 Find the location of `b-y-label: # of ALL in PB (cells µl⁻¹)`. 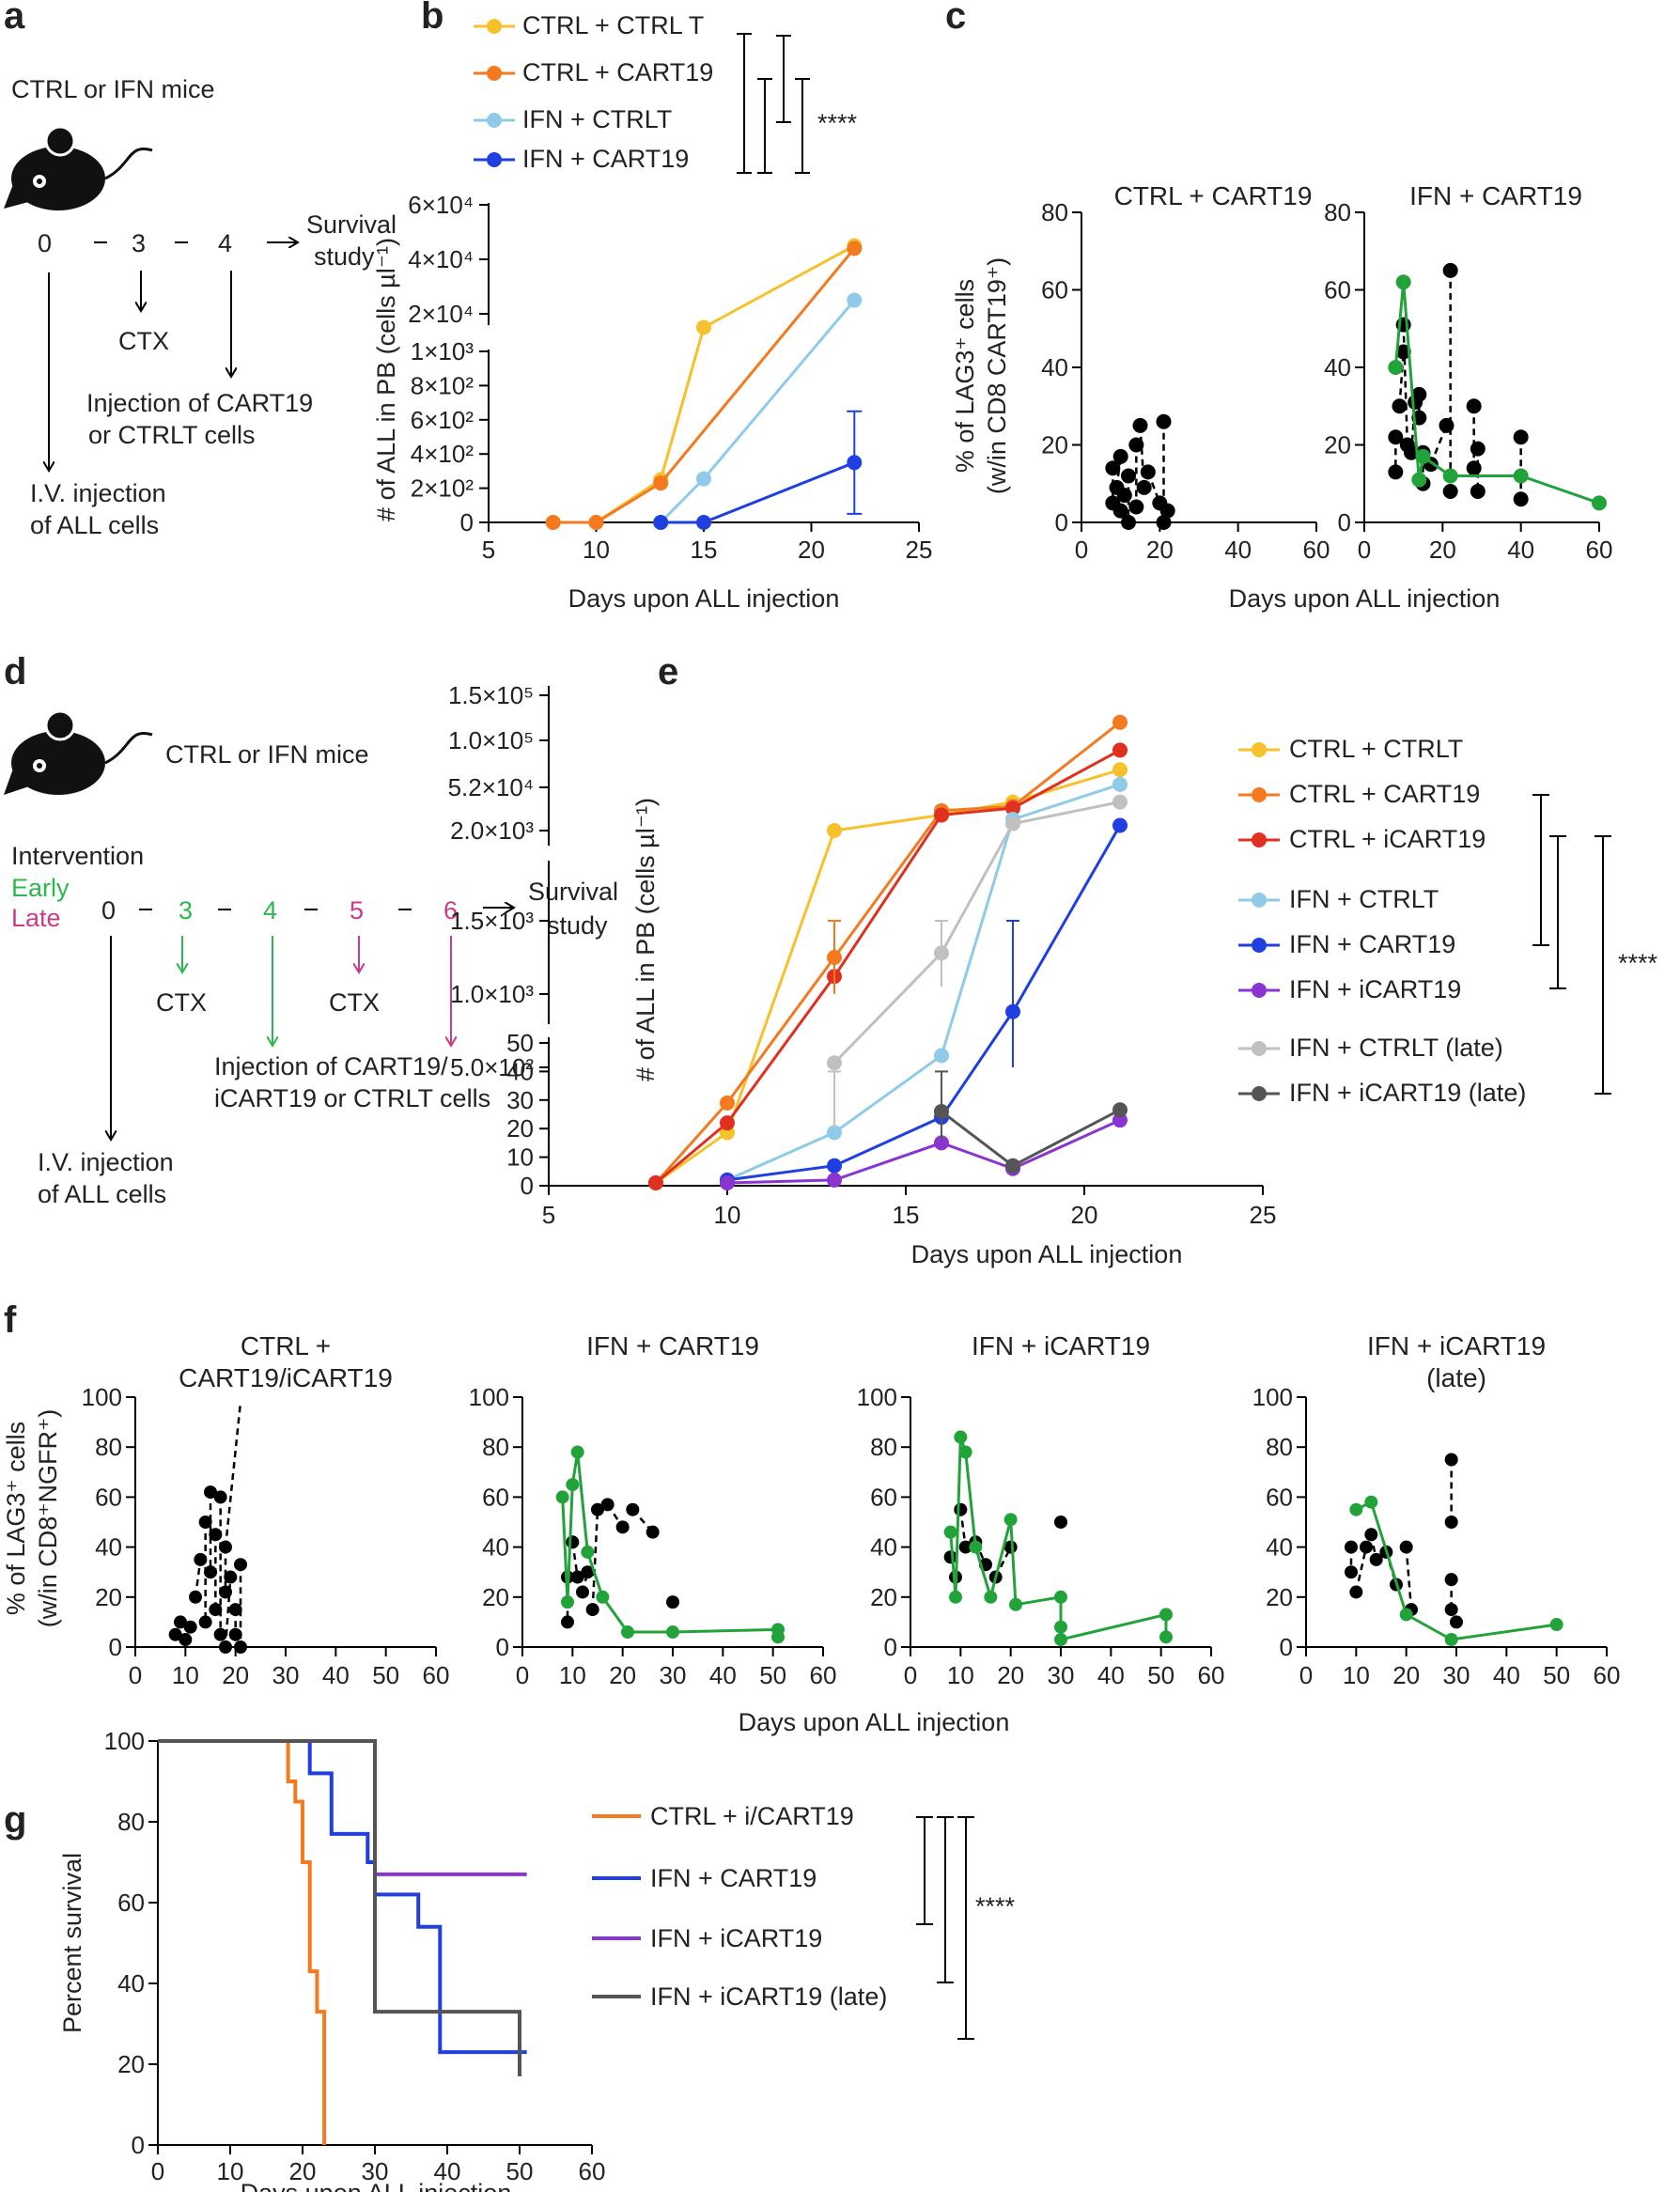

b-y-label: # of ALL in PB (cells µl⁻¹) is located at coordinates (386, 379).